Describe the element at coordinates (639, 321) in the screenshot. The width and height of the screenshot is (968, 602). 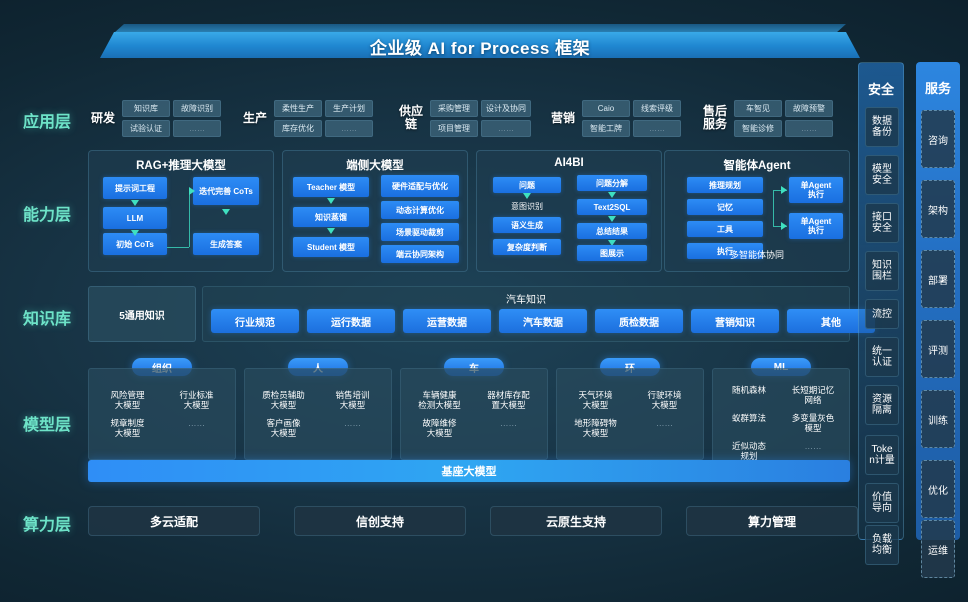
I see `knowledge-tag: 质检数据` at that location.